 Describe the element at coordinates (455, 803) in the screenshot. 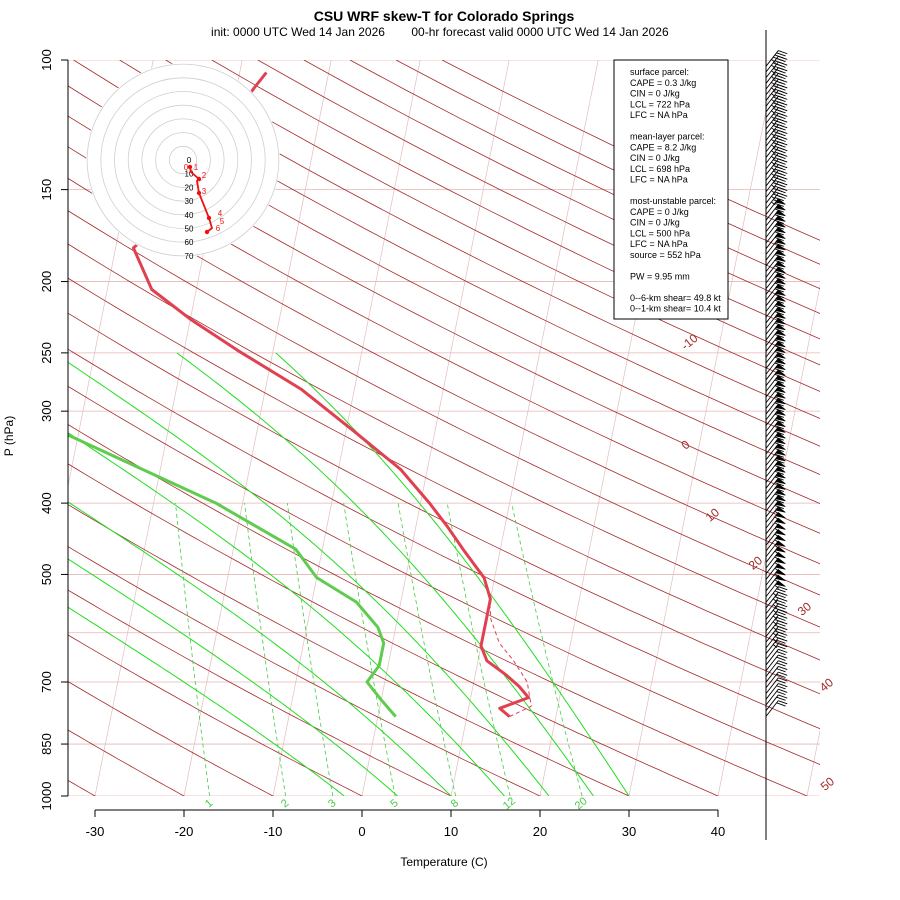

I see `mixing-ratio-label: 8` at that location.